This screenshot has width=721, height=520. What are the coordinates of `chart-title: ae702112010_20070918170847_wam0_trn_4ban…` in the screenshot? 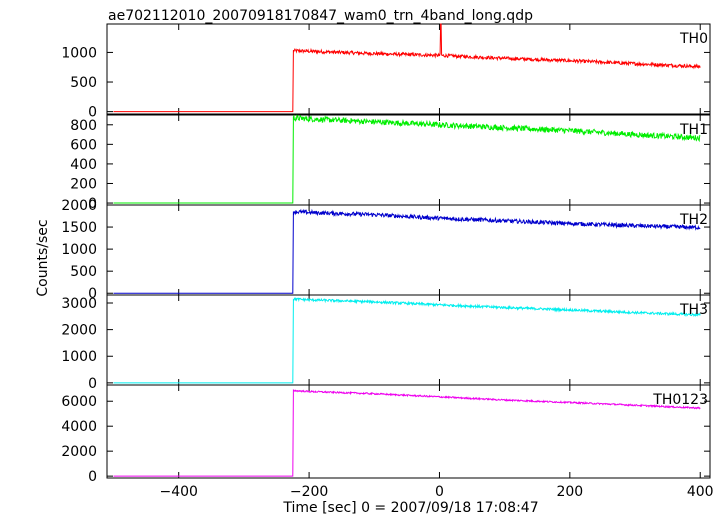 It's located at (320, 16).